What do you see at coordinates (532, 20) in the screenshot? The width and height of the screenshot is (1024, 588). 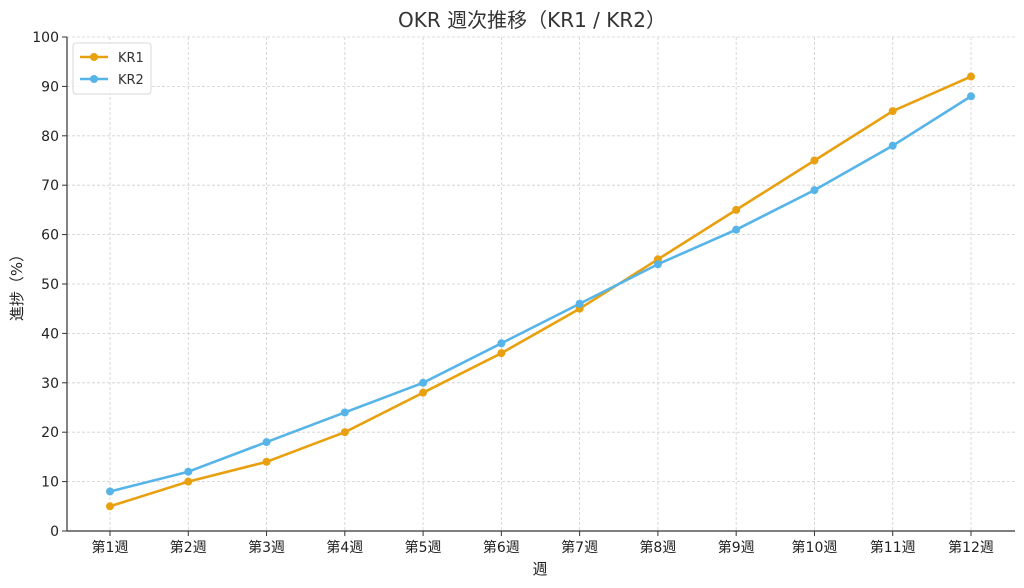 I see `chart-title: OKR 週次推移（KR1 / KR2）` at bounding box center [532, 20].